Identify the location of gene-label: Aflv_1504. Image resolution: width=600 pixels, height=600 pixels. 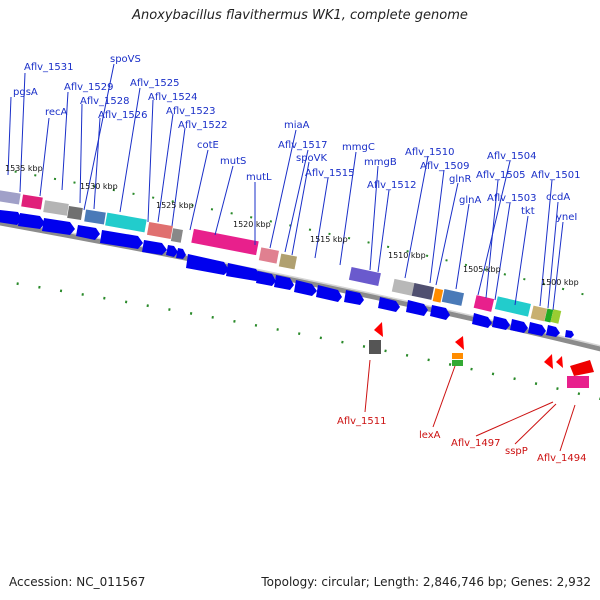
(512, 156).